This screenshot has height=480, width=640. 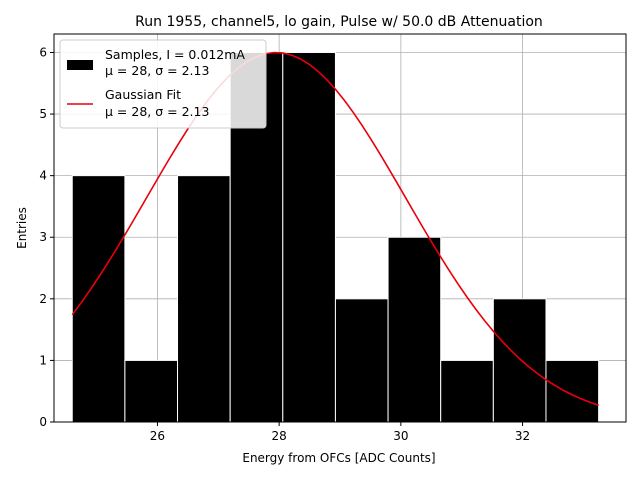 What do you see at coordinates (43, 237) in the screenshot?
I see `y-tick-label: 3` at bounding box center [43, 237].